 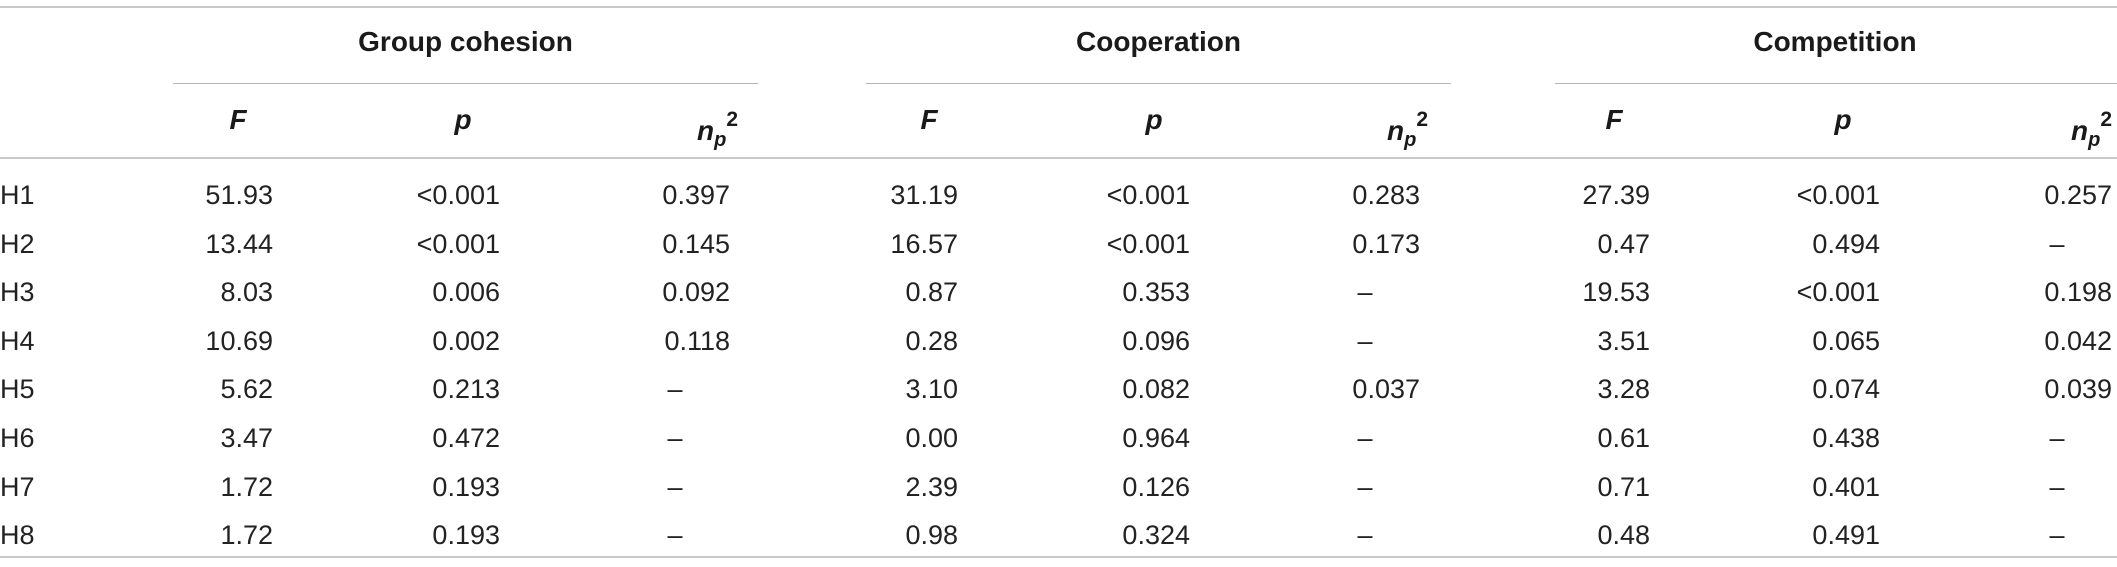 I want to click on row-label: H6, so click(x=17, y=438).